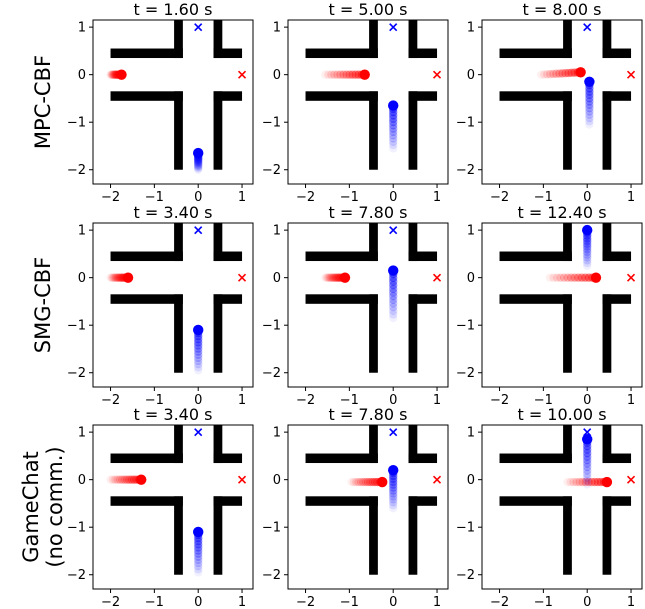  Describe the element at coordinates (562, 9) in the screenshot. I see `panel-title: t = 8.00 s` at that location.